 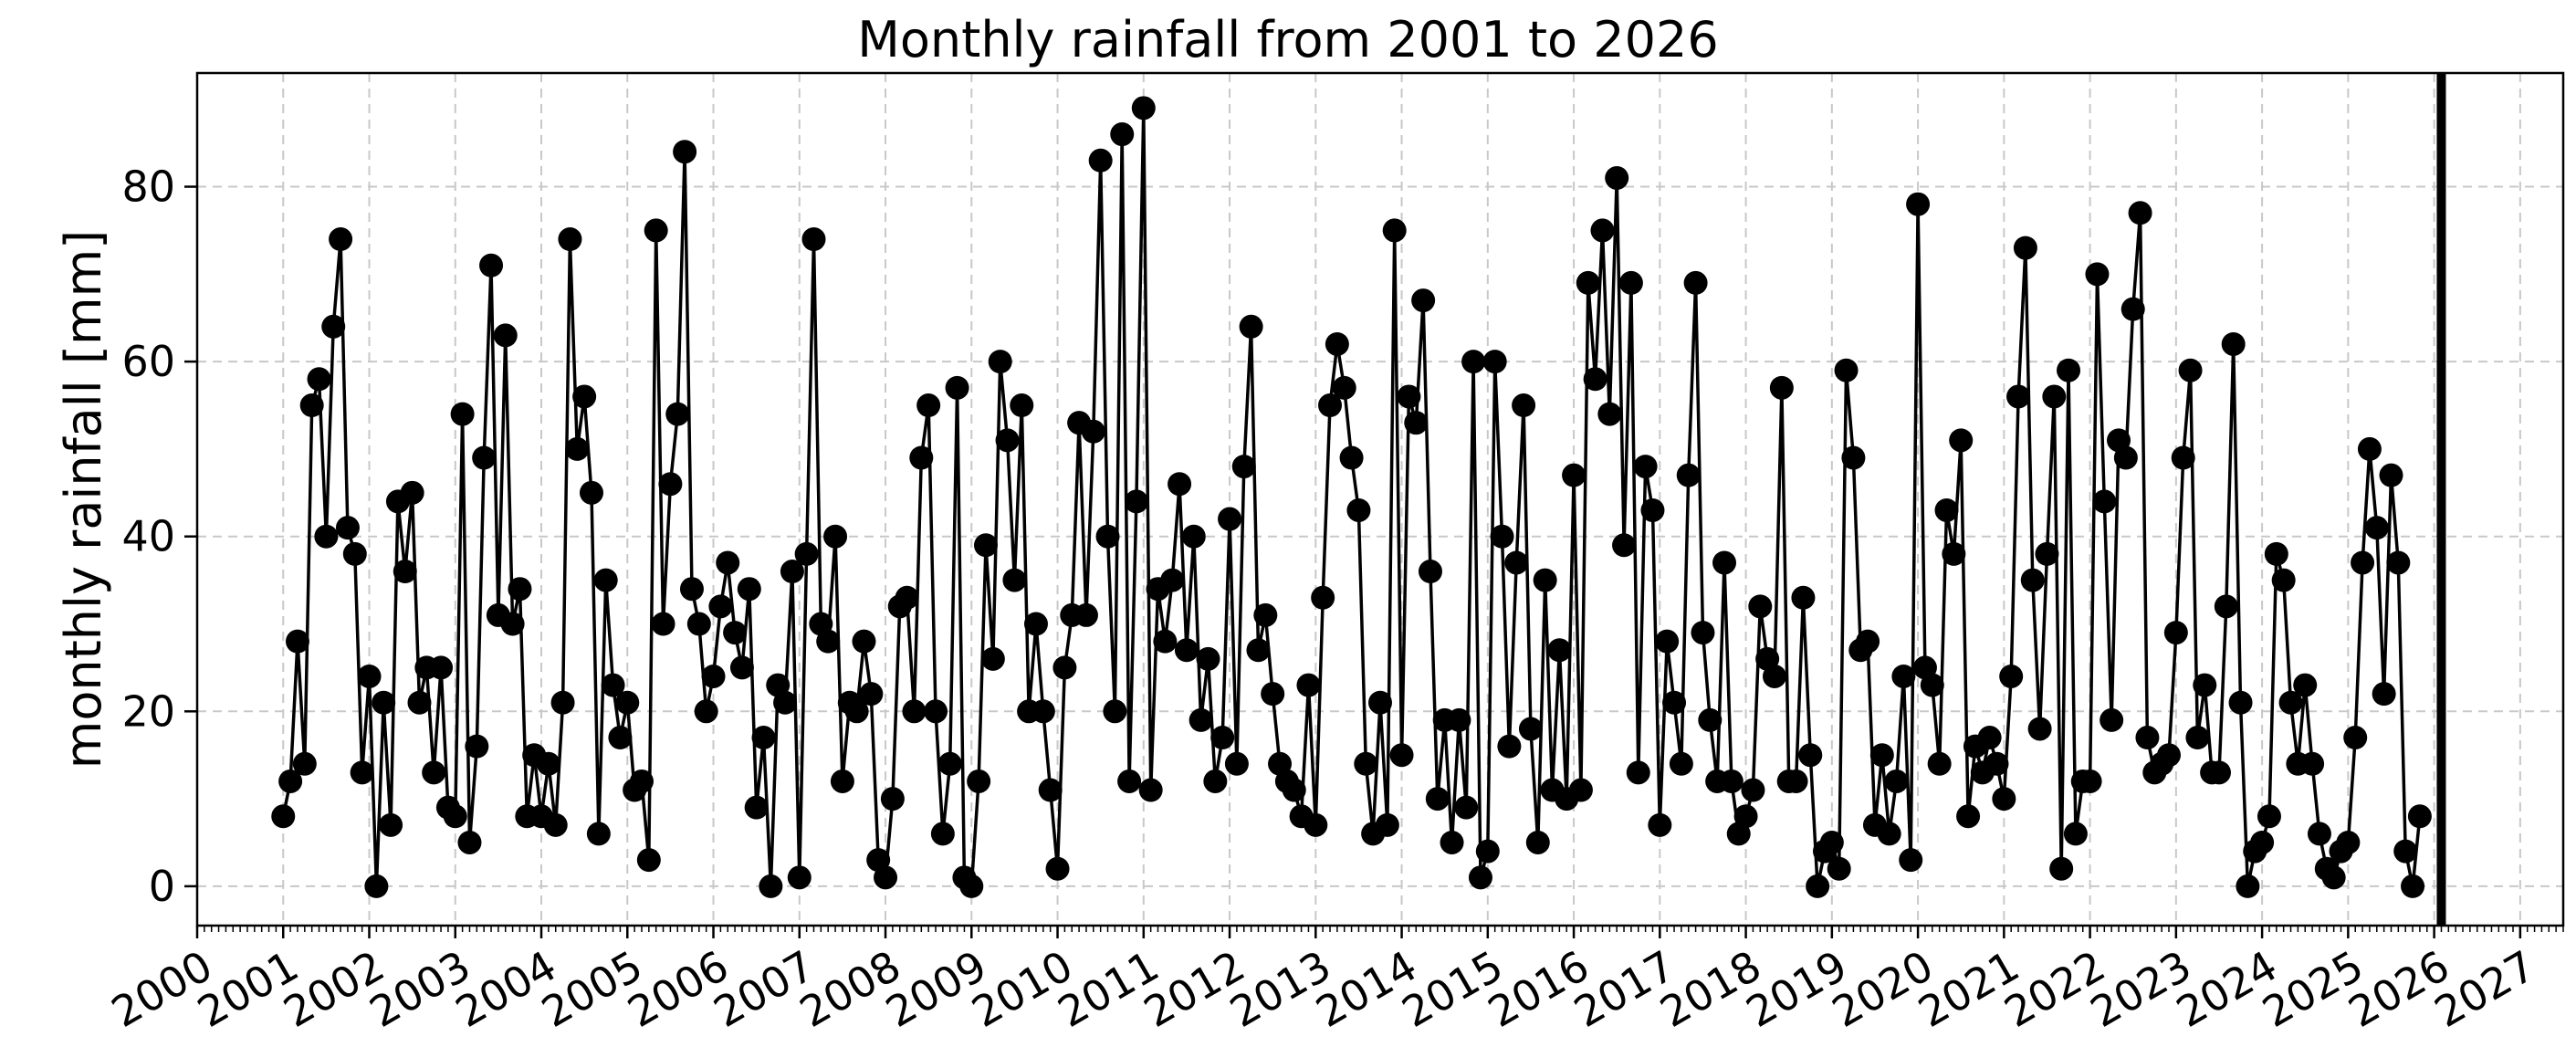 What do you see at coordinates (83, 500) in the screenshot?
I see `y-axis-label: monthly rainfall [mm]` at bounding box center [83, 500].